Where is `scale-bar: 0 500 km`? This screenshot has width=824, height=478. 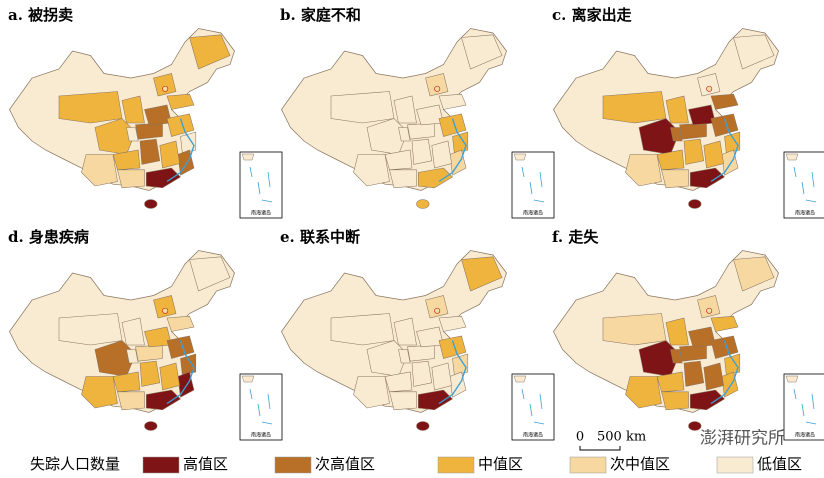 scale-bar: 0 500 km is located at coordinates (611, 440).